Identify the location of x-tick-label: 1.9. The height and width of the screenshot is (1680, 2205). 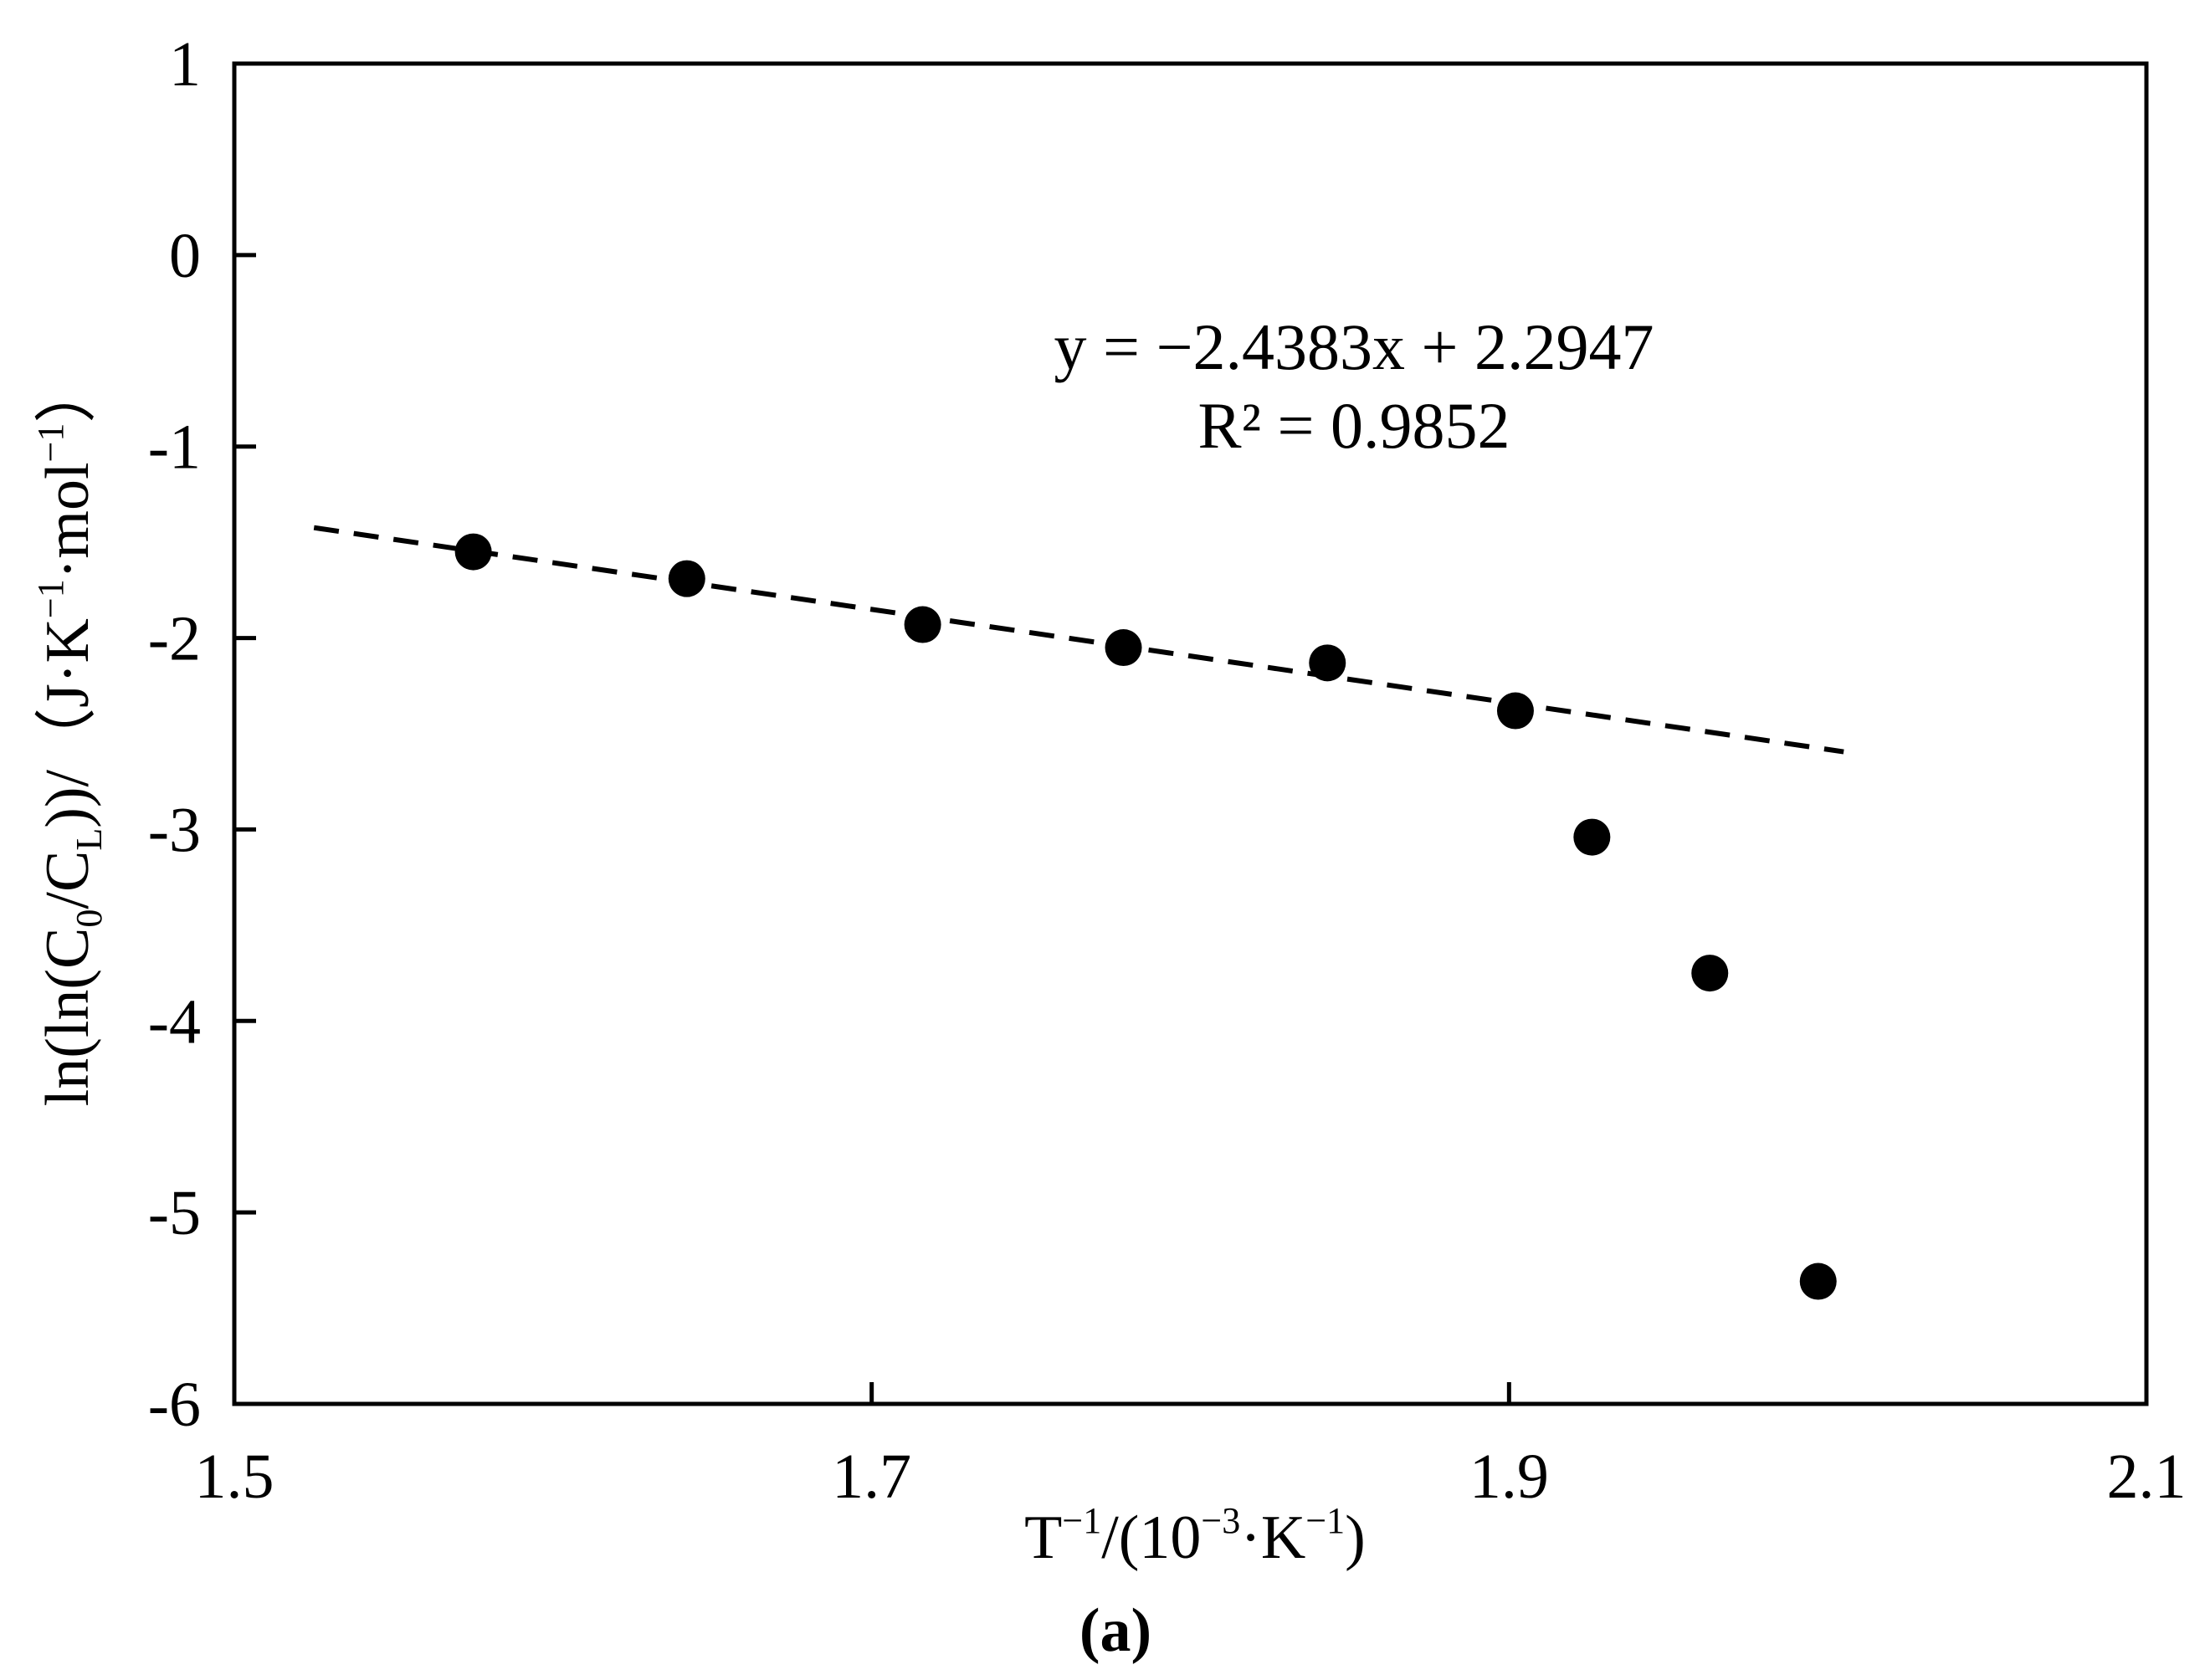
(1509, 1477).